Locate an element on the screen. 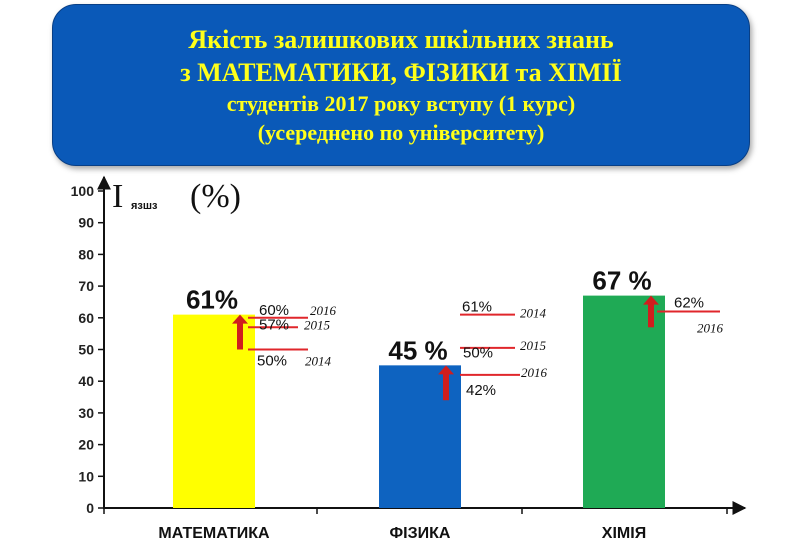 The image size is (800, 550). bar is located at coordinates (624, 401).